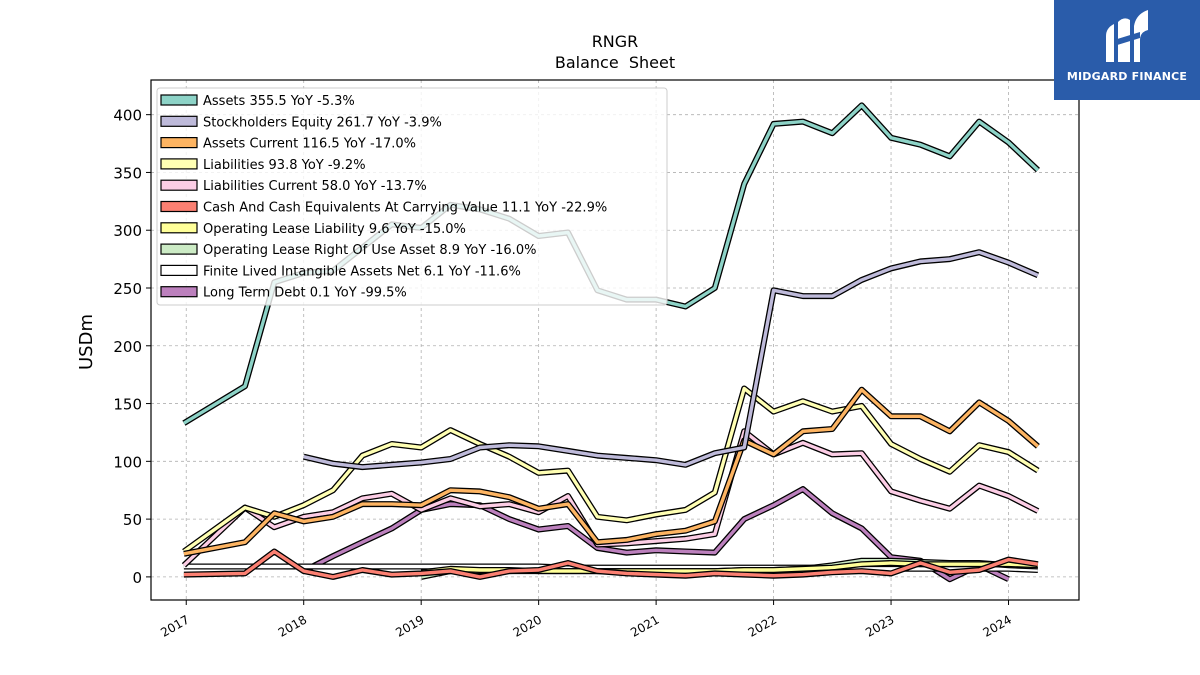 Image resolution: width=1200 pixels, height=675 pixels. I want to click on legend-label: Assets 355.5 YoY -5.3%, so click(279, 101).